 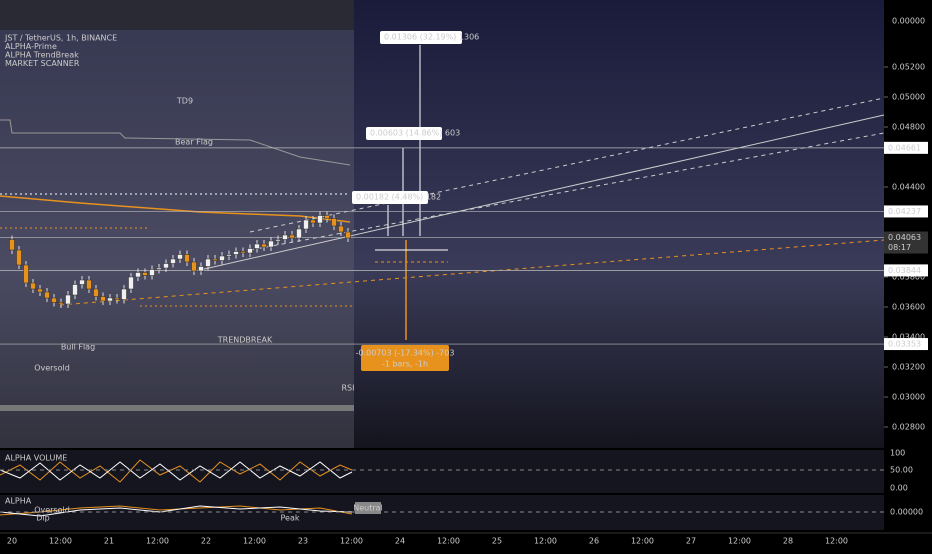 What do you see at coordinates (431, 37) in the screenshot?
I see `measure-label: 0.01306 (32.19%) 1306` at bounding box center [431, 37].